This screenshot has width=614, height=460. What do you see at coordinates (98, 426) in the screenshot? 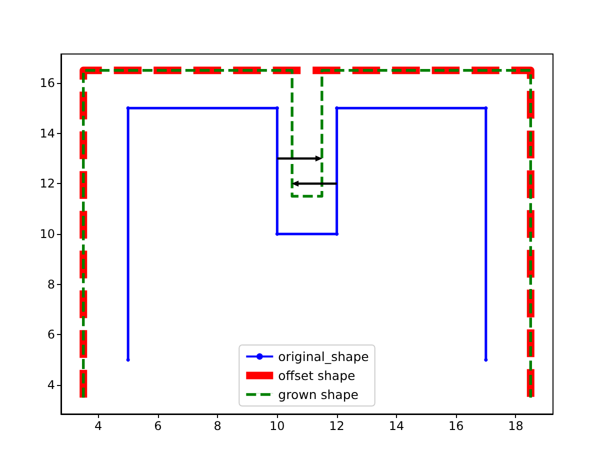
I see `x-tick-label: 4` at bounding box center [98, 426].